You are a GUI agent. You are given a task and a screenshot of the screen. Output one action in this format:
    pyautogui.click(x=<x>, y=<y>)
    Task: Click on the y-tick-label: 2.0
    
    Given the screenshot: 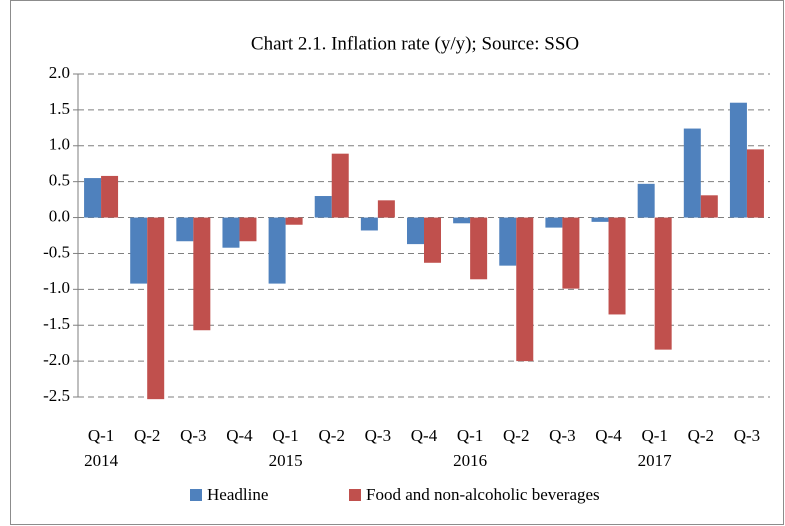 What is the action you would take?
    pyautogui.click(x=59, y=72)
    